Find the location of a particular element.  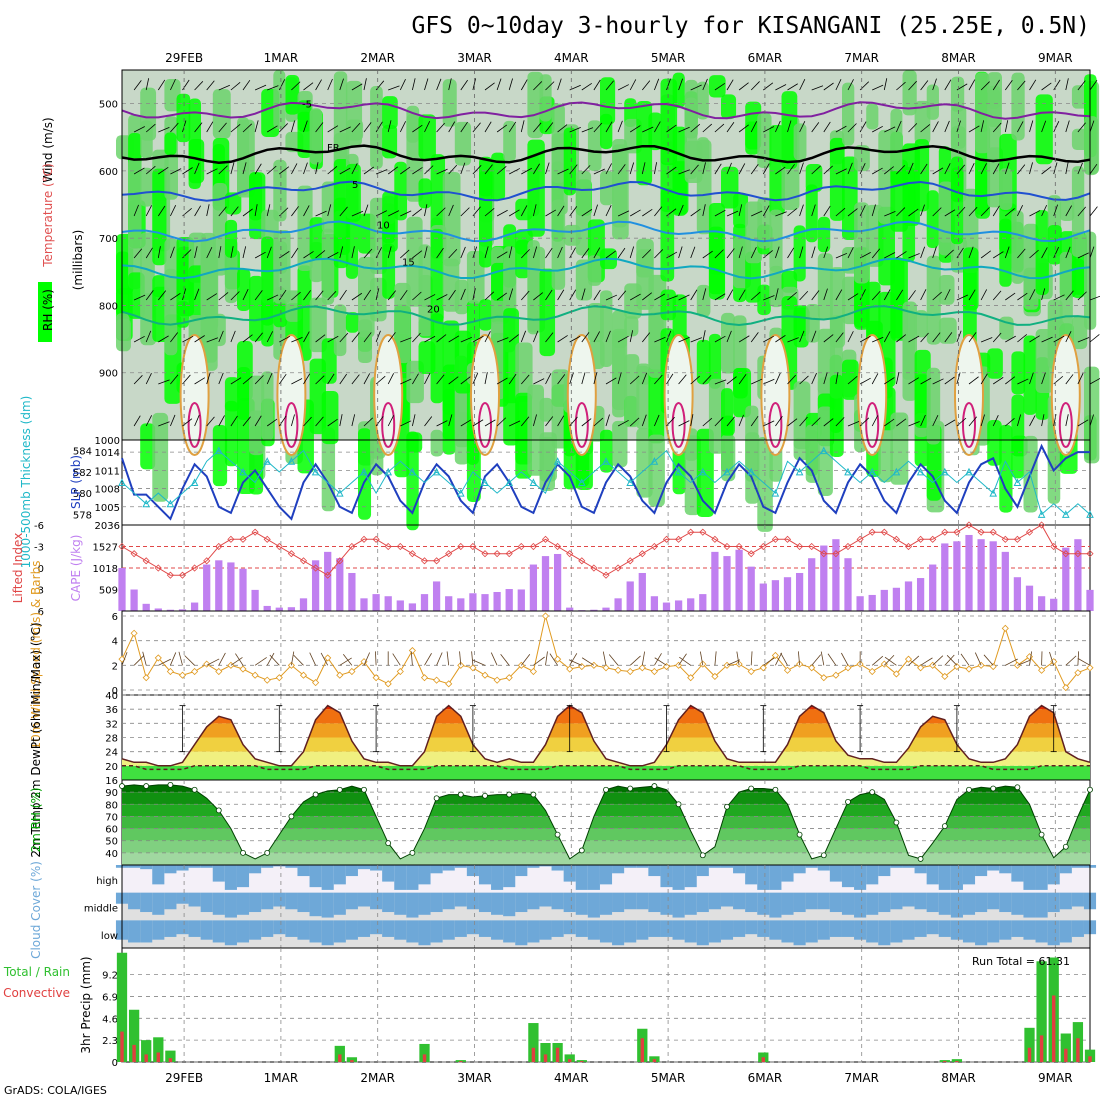

top-date-2MAR: 2MAR is located at coordinates (377, 58).